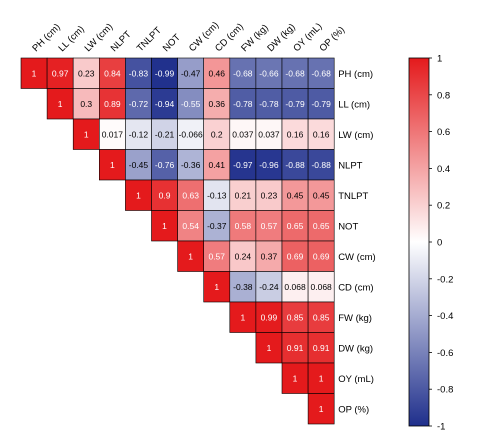 The width and height of the screenshot is (487, 440). I want to click on column-label: PH (cm), so click(46, 38).